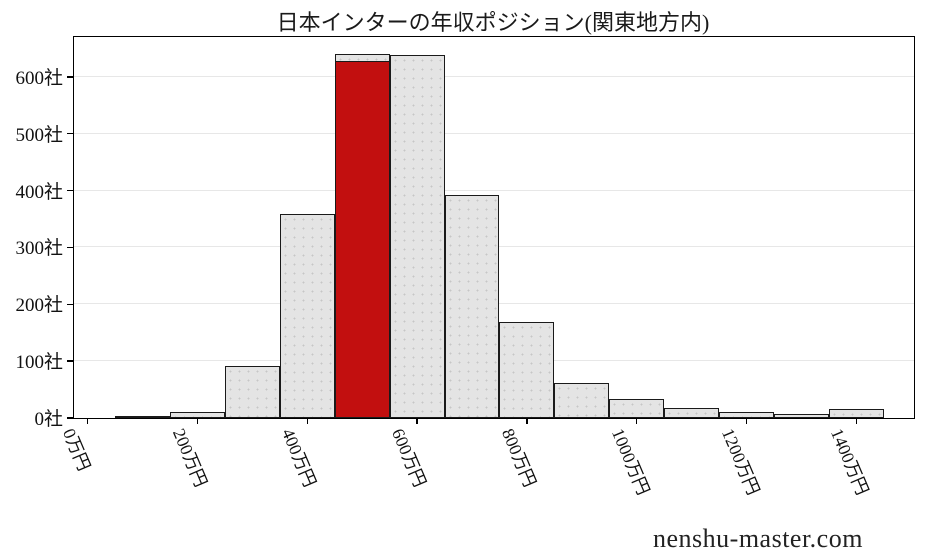 The width and height of the screenshot is (927, 557). I want to click on histogram-bar-300万円, so click(252, 392).